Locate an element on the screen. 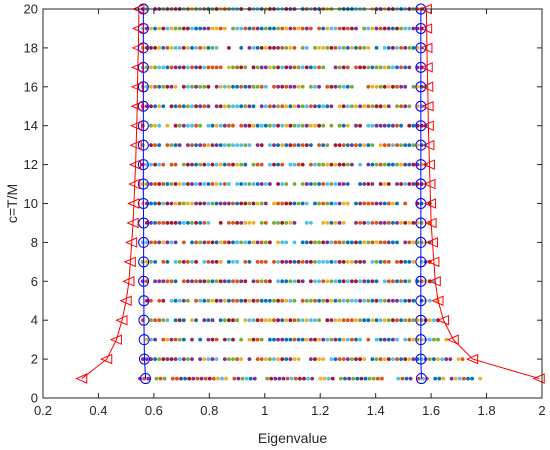  y-tick-label: 20 is located at coordinates (31, 9).